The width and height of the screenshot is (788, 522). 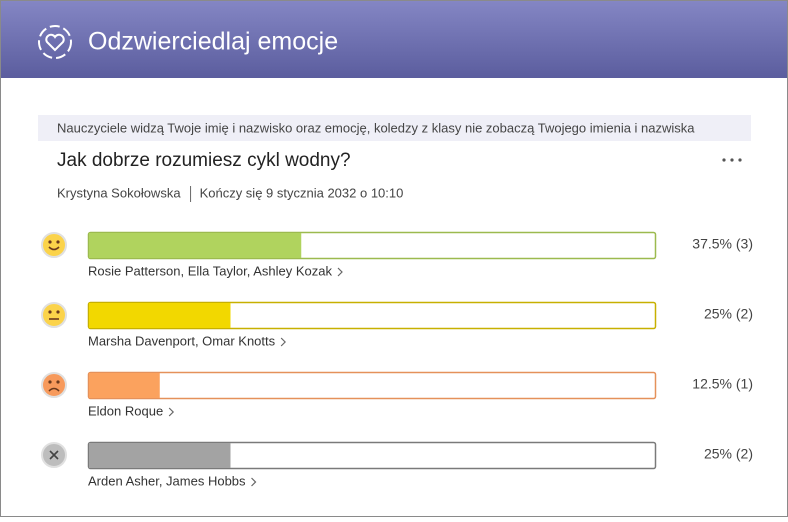 What do you see at coordinates (372, 385) in the screenshot?
I see `bar-track` at bounding box center [372, 385].